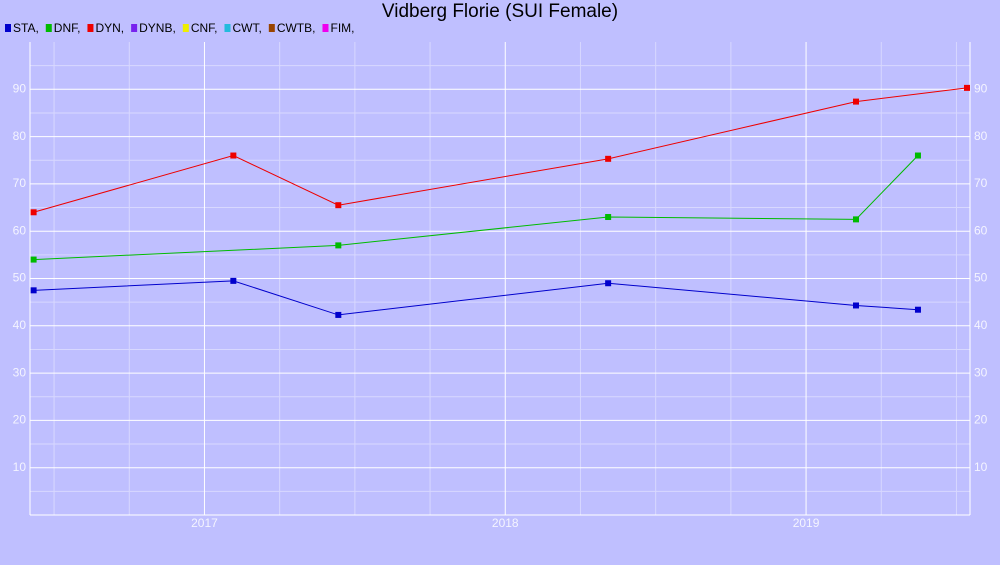 This screenshot has width=1000, height=565. Describe the element at coordinates (981, 420) in the screenshot. I see `y2-tick-label: 20` at that location.